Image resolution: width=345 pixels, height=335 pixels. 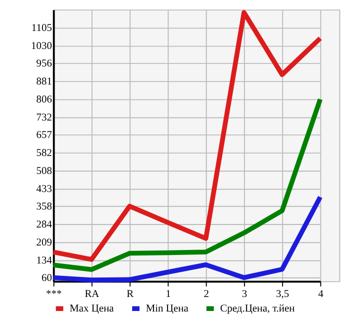 What do you see at coordinates (46, 278) in the screenshot?
I see `y-tick-label: 60` at bounding box center [46, 278].